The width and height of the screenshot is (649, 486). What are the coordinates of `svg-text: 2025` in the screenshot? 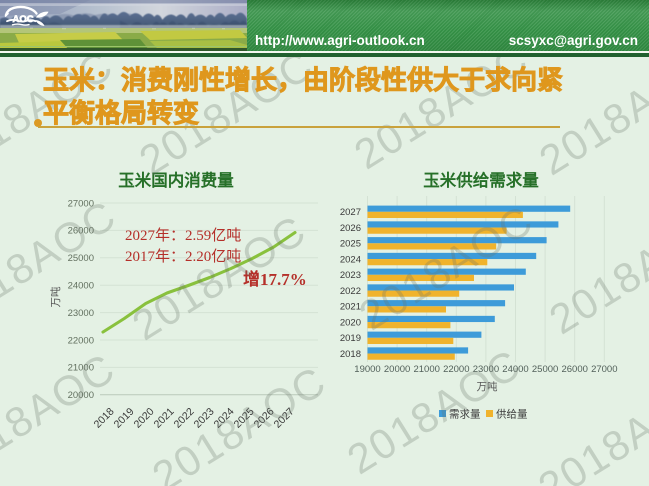 It's located at (350, 244).